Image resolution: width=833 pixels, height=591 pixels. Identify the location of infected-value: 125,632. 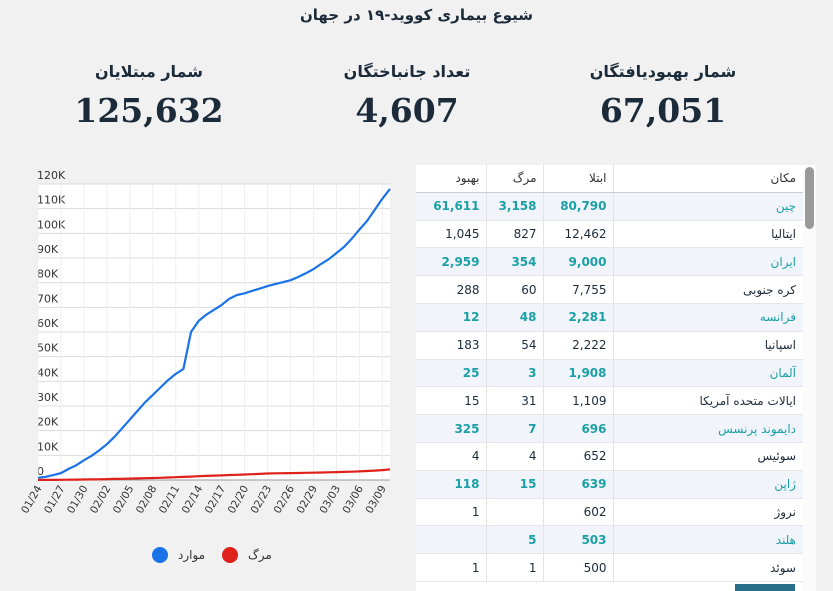
(149, 110).